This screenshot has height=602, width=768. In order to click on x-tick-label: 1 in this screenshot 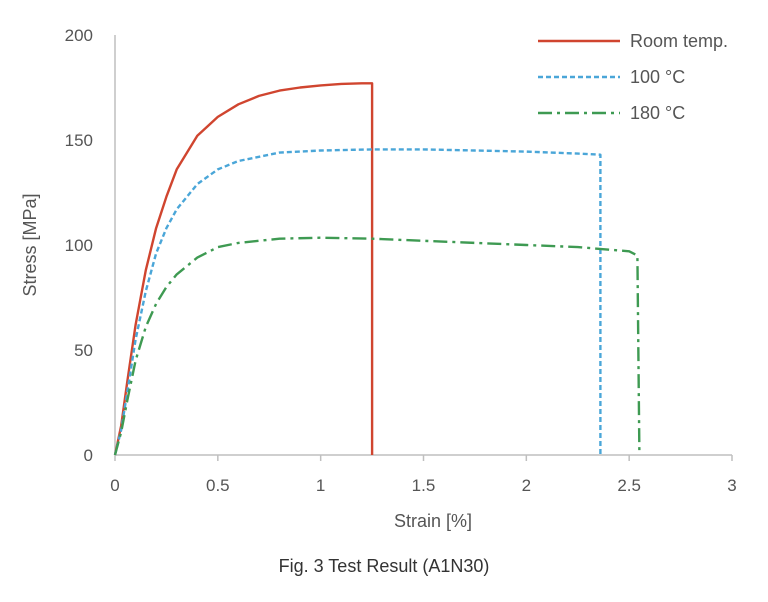, I will do `click(320, 485)`.